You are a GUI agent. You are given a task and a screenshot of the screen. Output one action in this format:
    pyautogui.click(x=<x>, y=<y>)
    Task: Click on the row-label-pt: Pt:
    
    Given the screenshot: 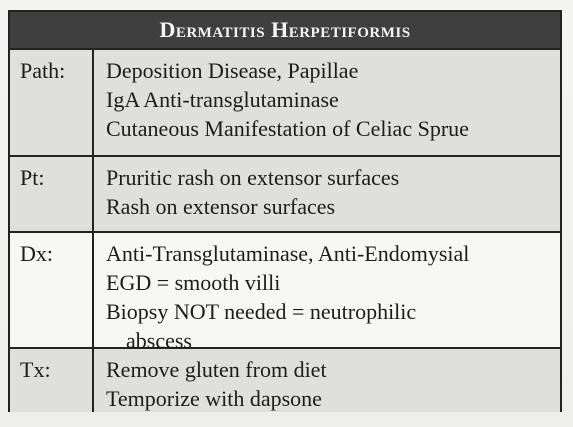 What is the action you would take?
    pyautogui.click(x=52, y=194)
    